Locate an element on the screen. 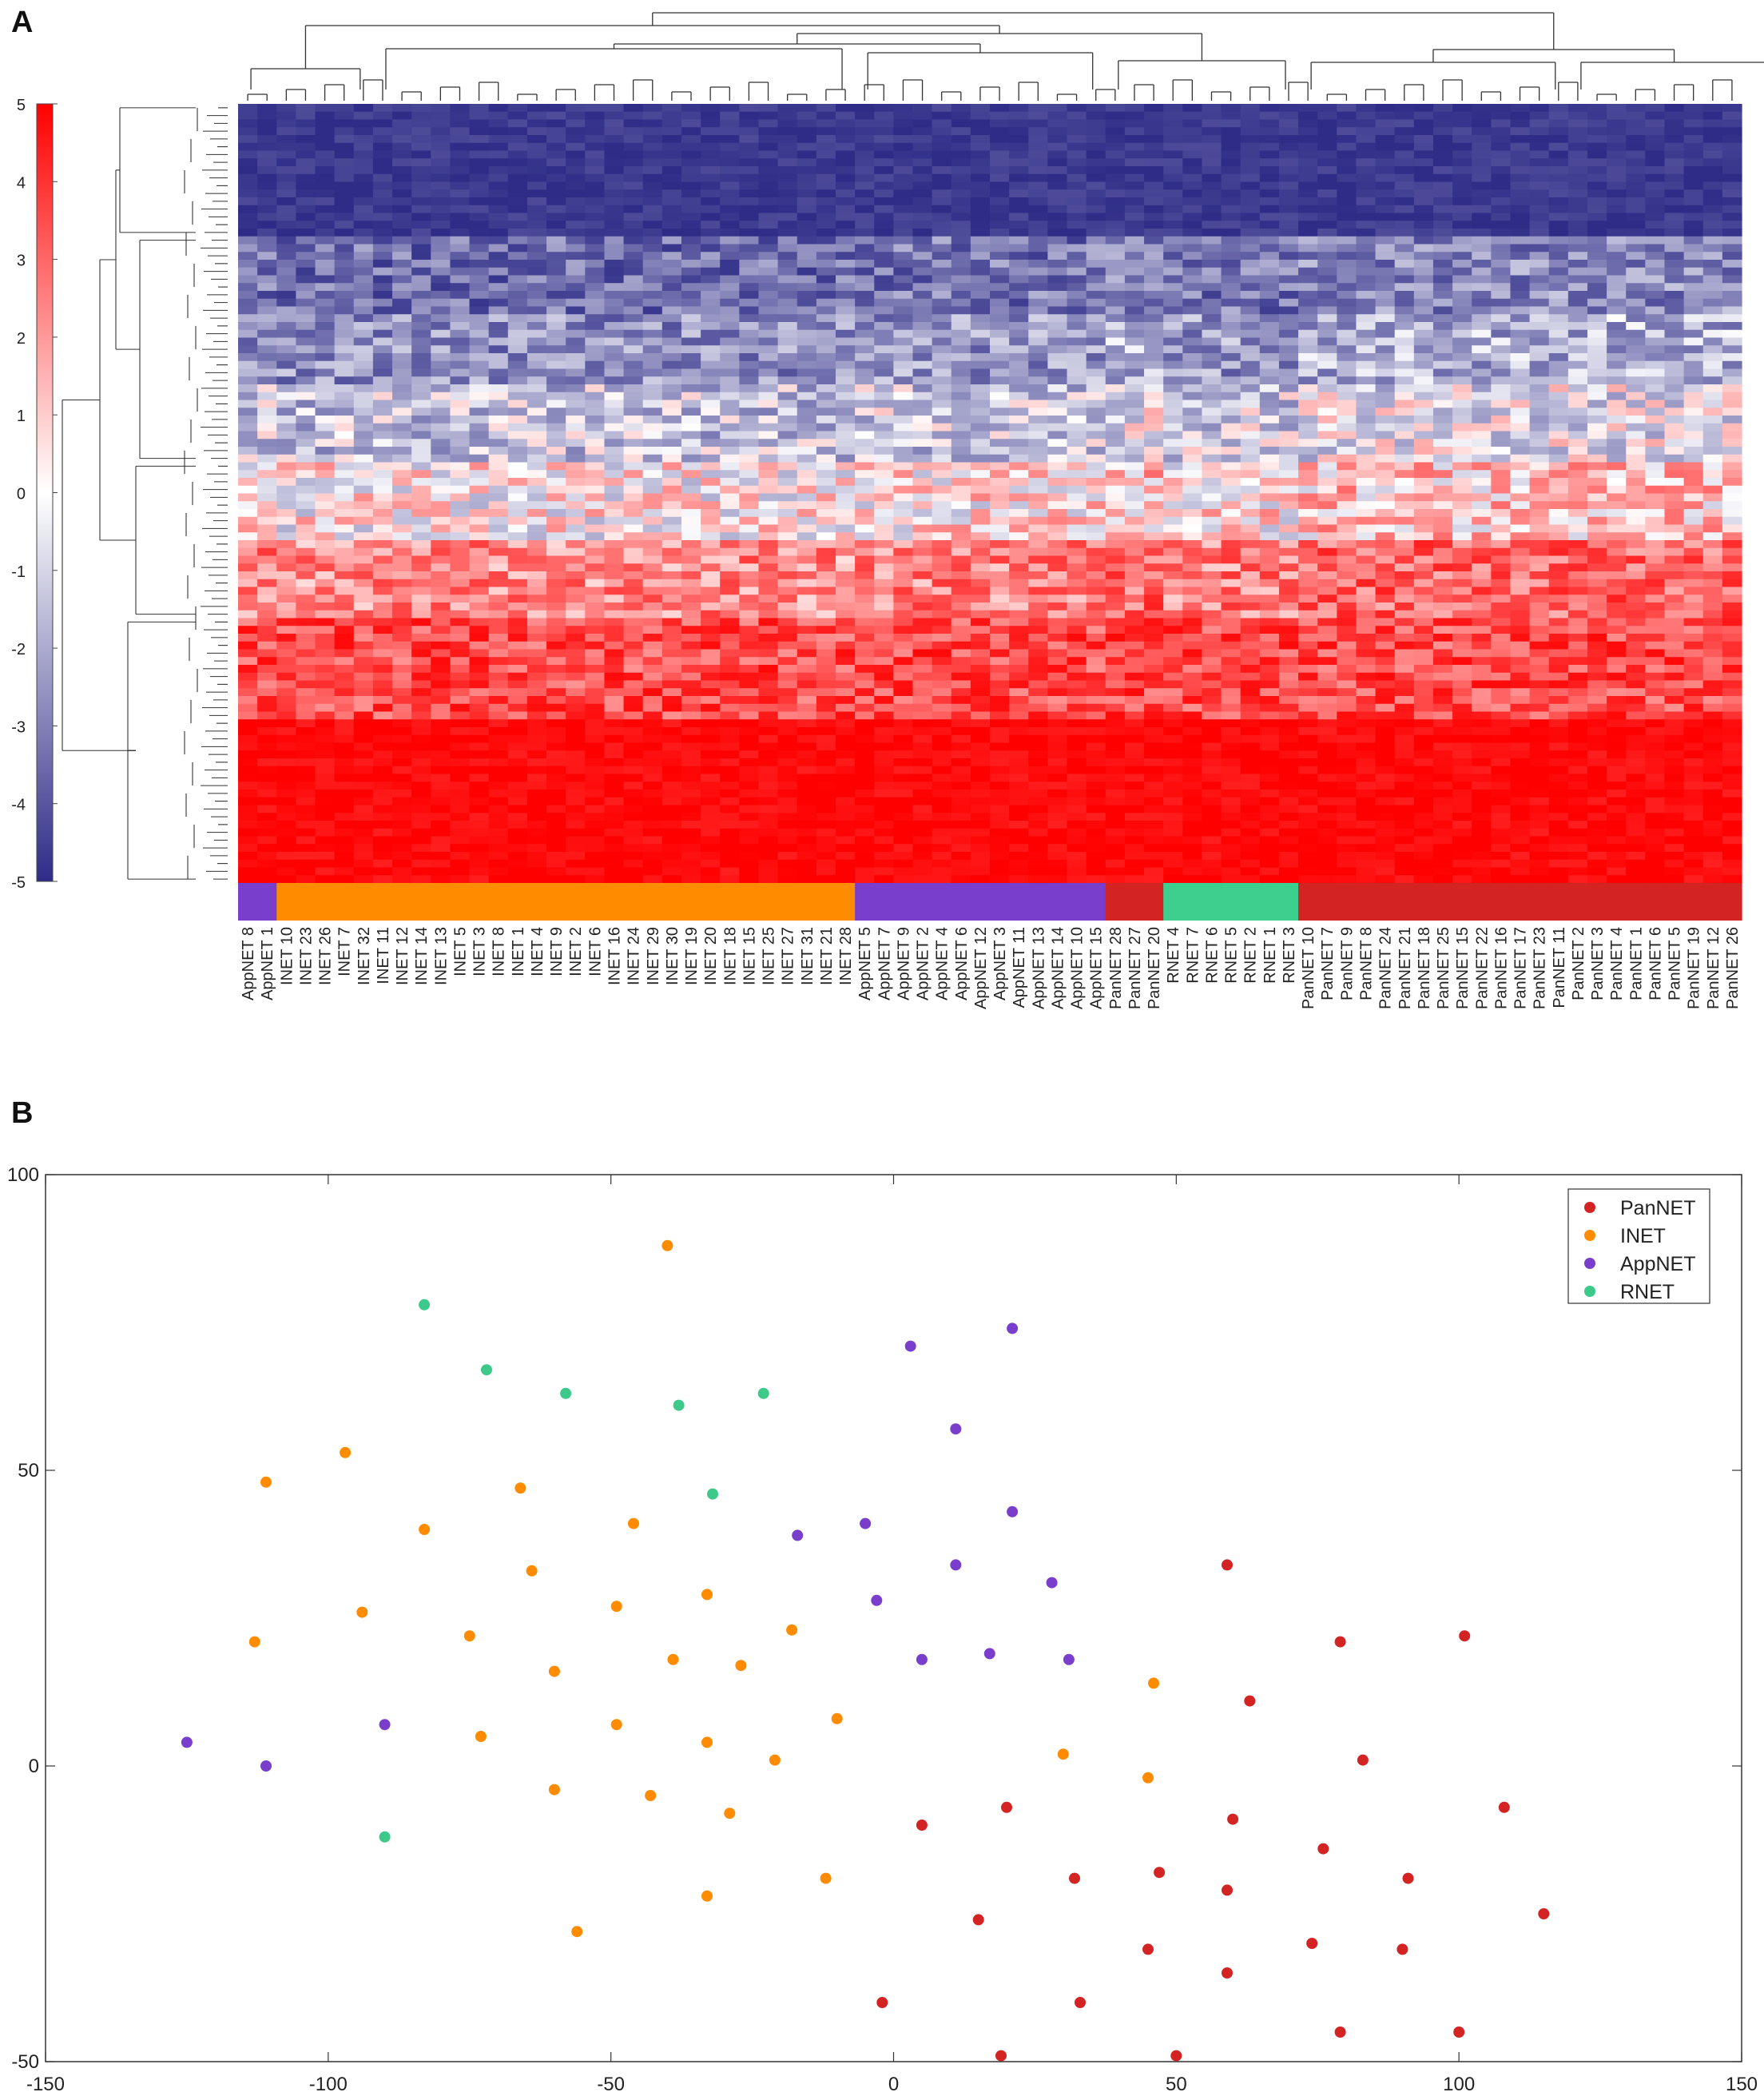  colorbar-tick-label: 5 is located at coordinates (21, 105).